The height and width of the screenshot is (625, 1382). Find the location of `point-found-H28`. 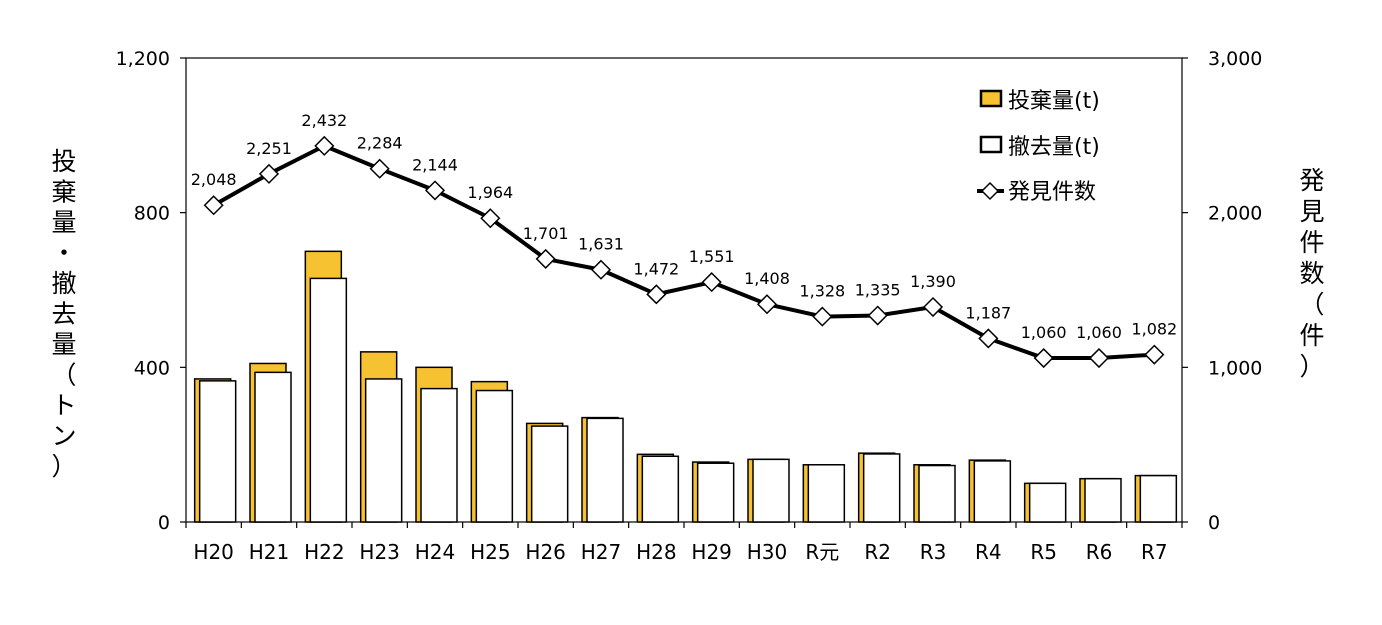

point-found-H28 is located at coordinates (656, 294).